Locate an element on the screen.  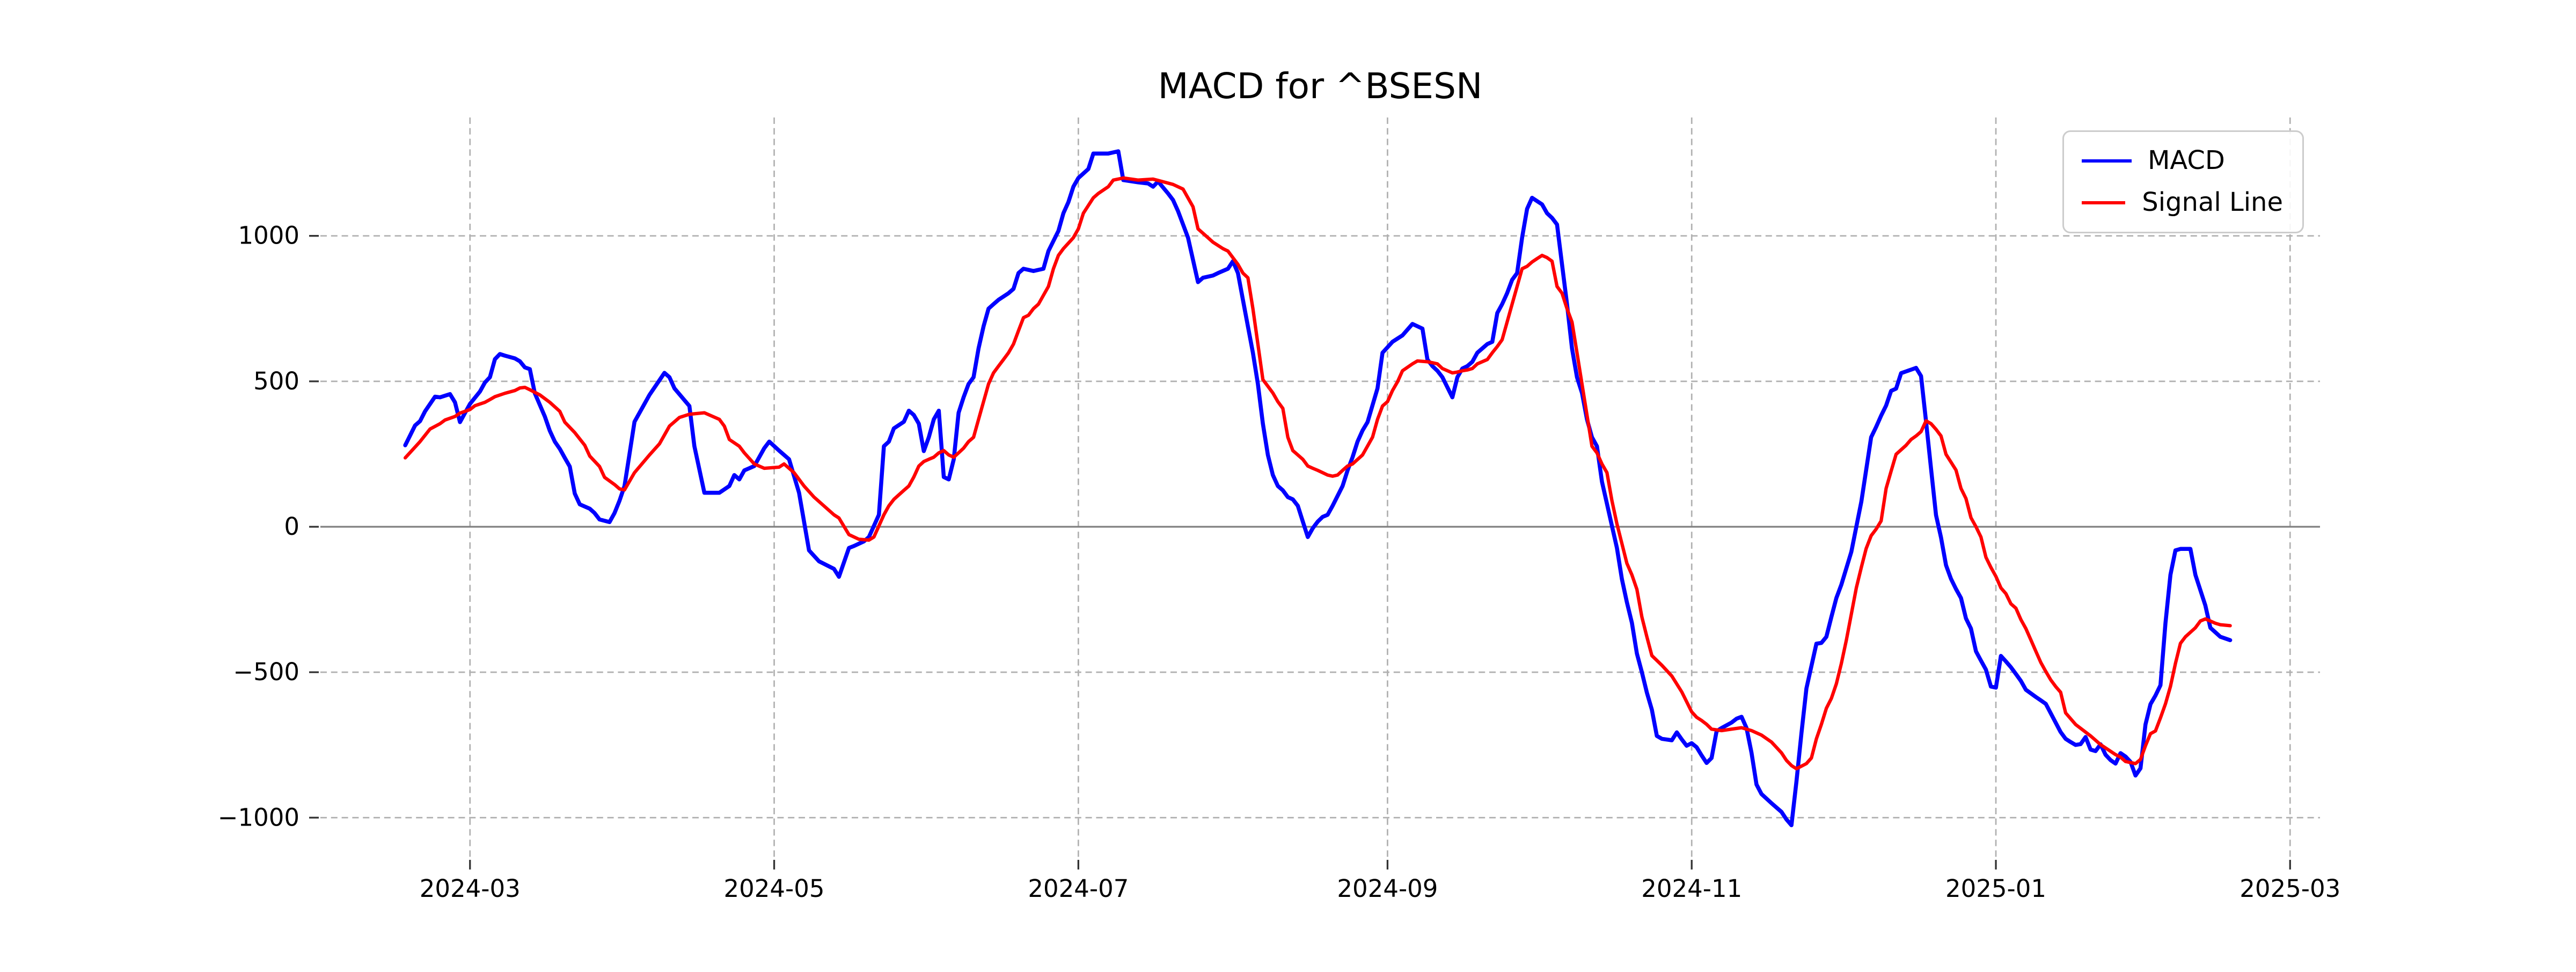
legend-label-signal: Signal Line is located at coordinates (2212, 202).